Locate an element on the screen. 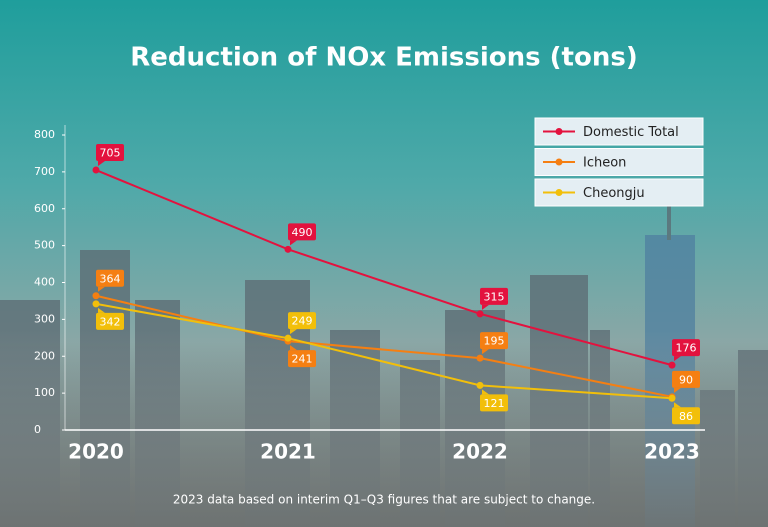 The image size is (768, 527). data-label: 121 is located at coordinates (494, 400).